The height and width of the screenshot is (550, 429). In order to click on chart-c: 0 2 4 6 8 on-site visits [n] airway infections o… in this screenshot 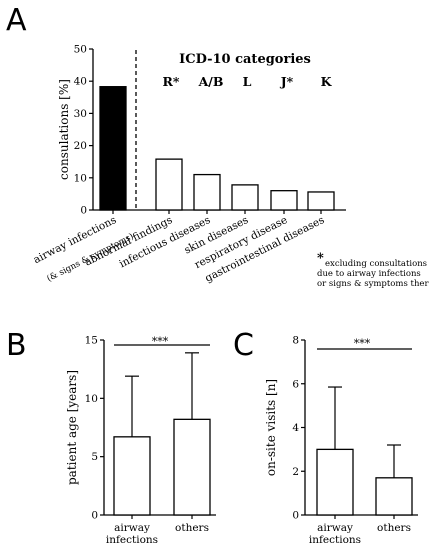, I will do `click(341, 440)`.